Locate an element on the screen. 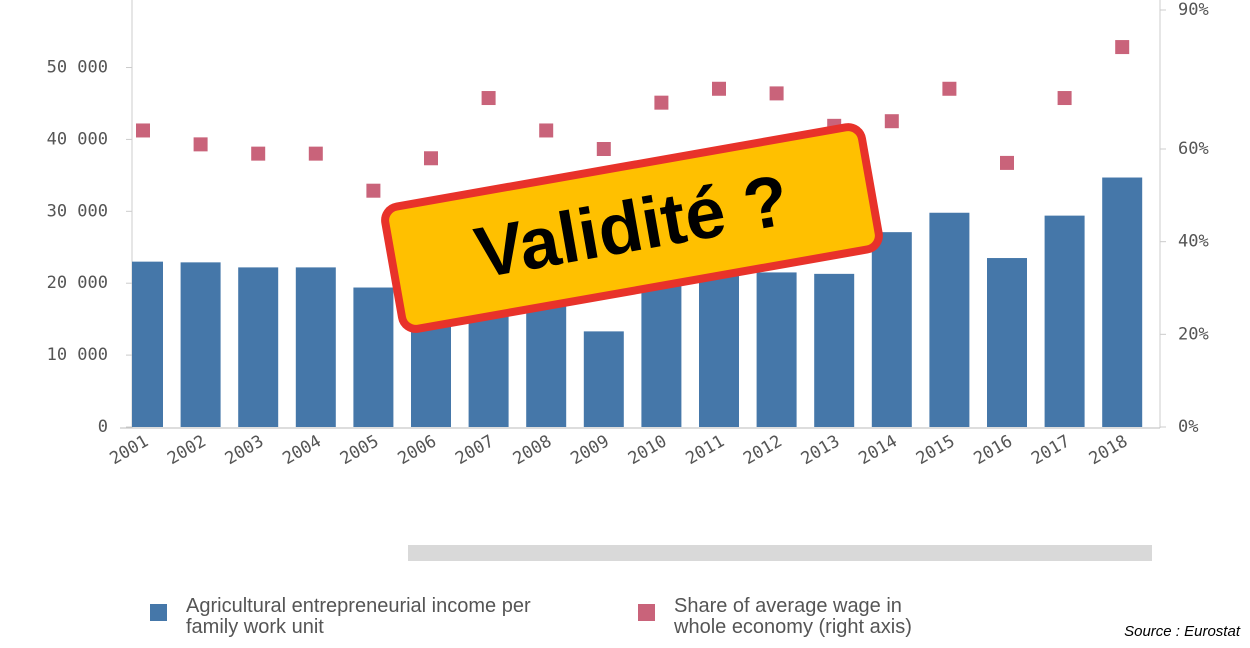  x-tick-label: 2007 is located at coordinates (474, 450).